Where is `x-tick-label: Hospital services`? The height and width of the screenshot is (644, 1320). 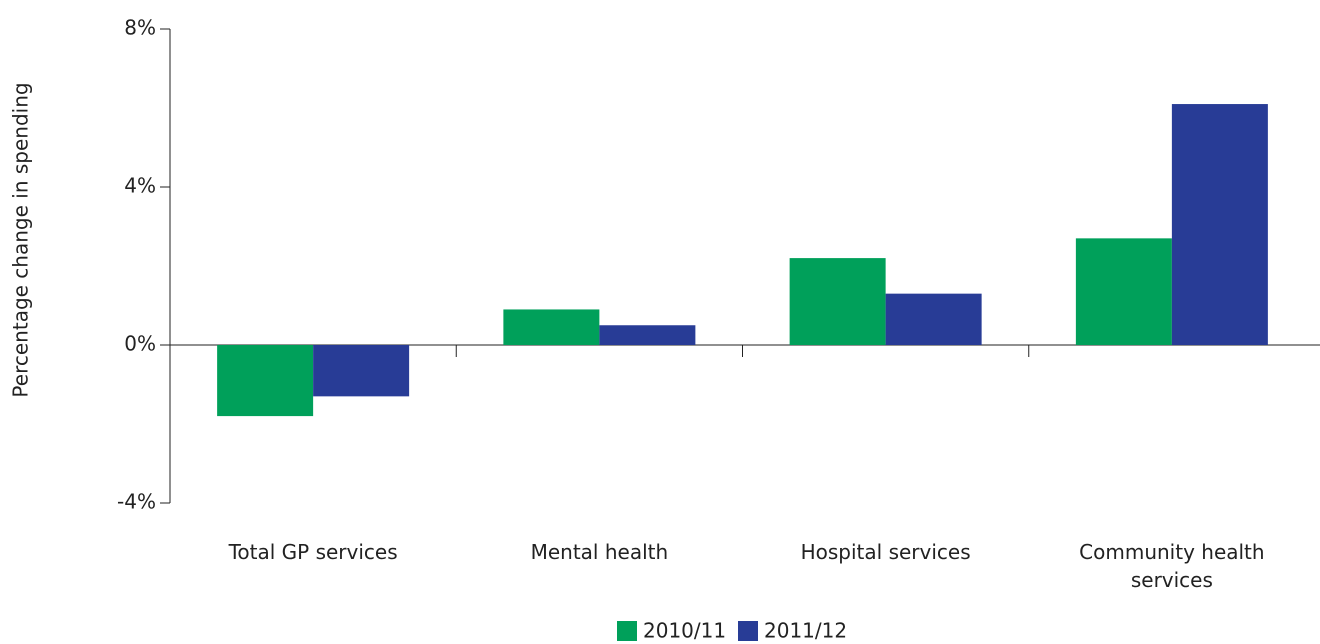 x-tick-label: Hospital services is located at coordinates (885, 552).